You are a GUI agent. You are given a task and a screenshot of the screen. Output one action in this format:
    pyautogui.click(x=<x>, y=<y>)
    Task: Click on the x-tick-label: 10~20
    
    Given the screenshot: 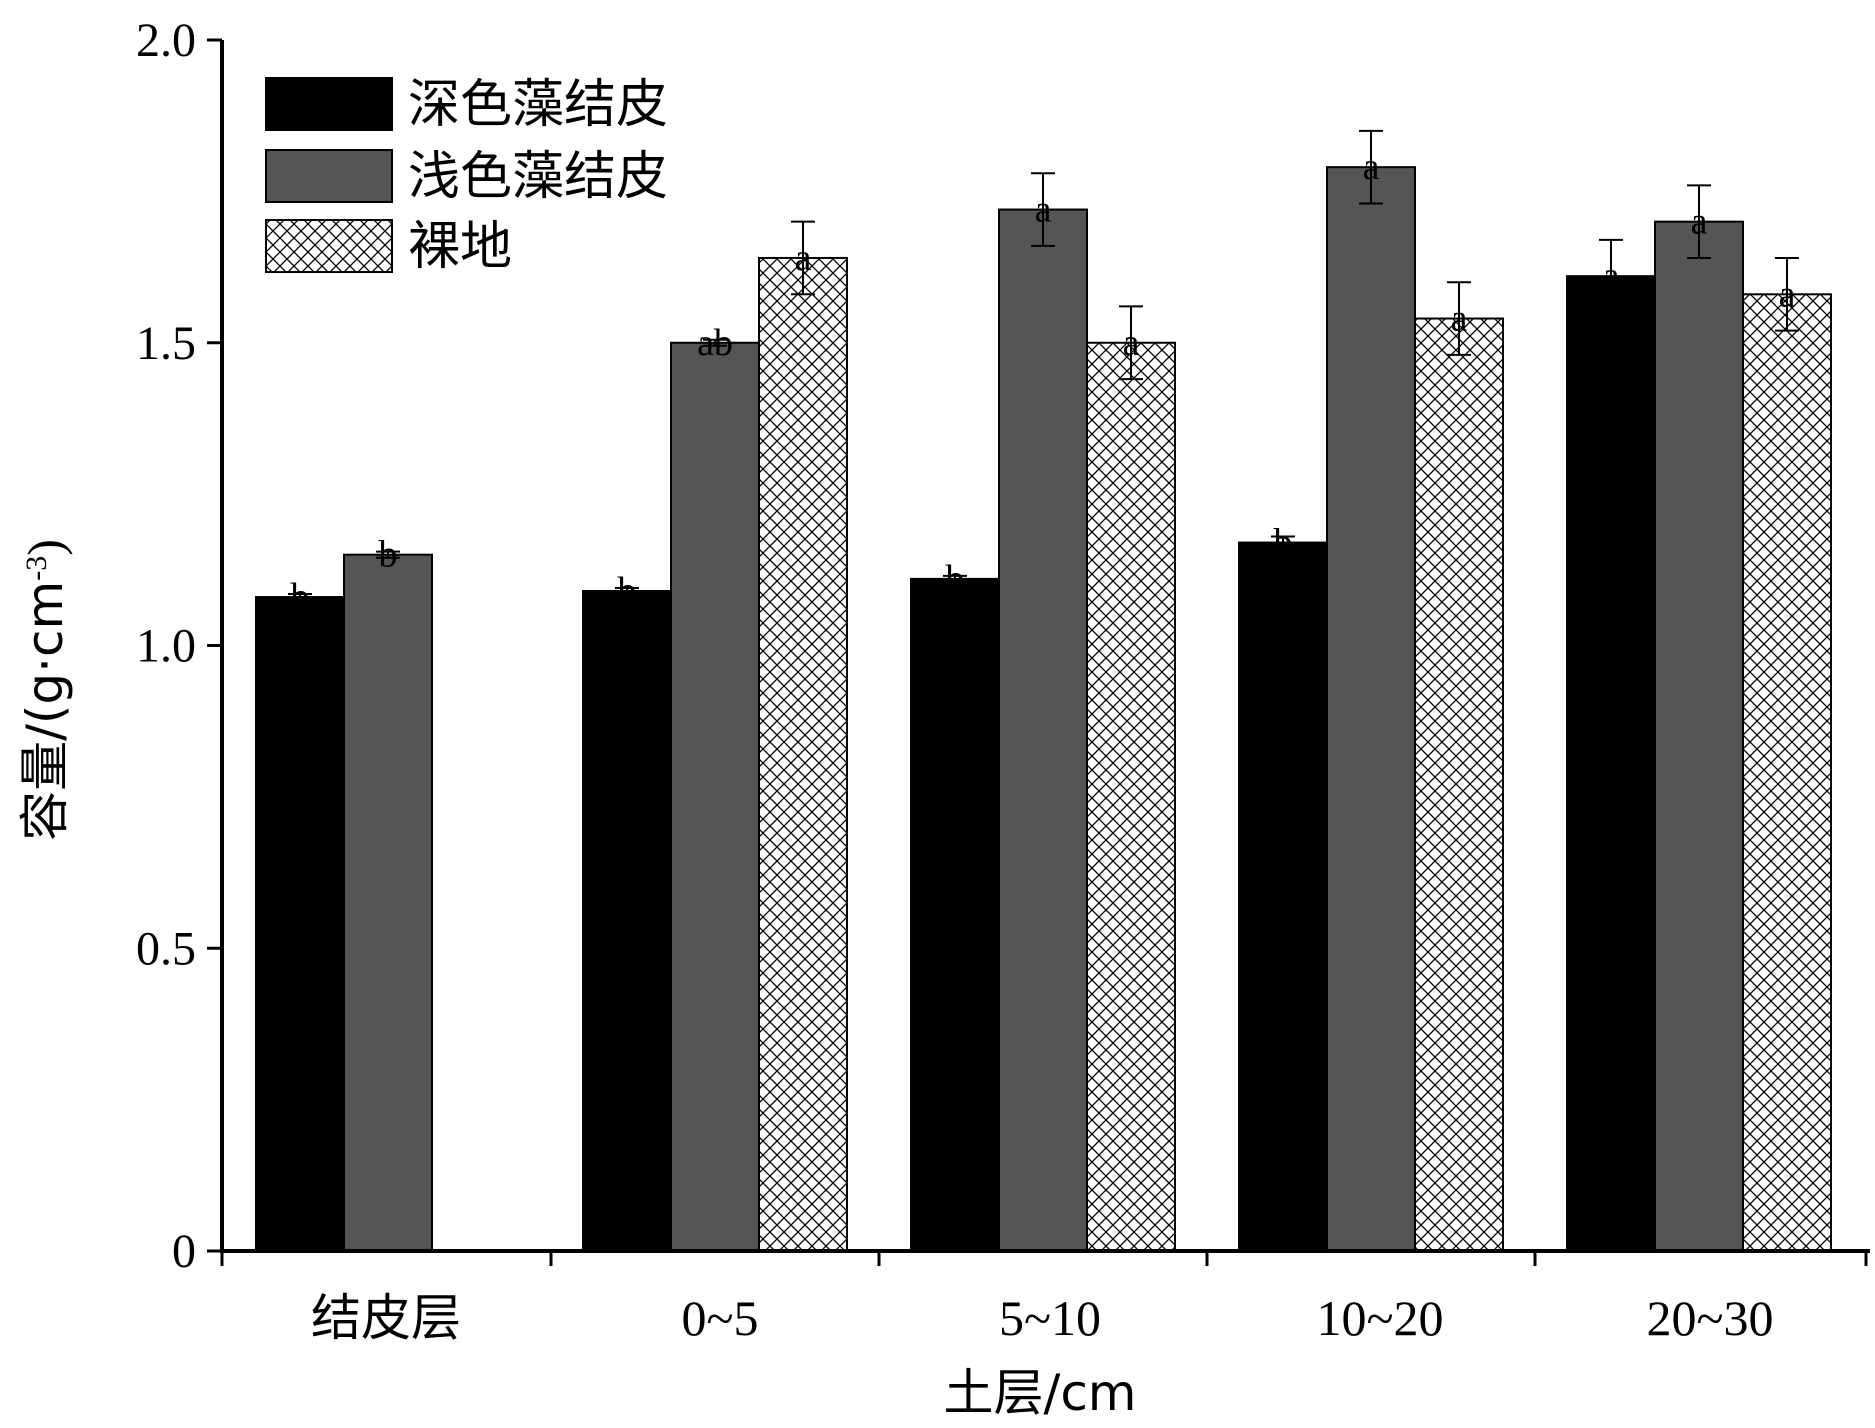 What is the action you would take?
    pyautogui.click(x=1379, y=1318)
    